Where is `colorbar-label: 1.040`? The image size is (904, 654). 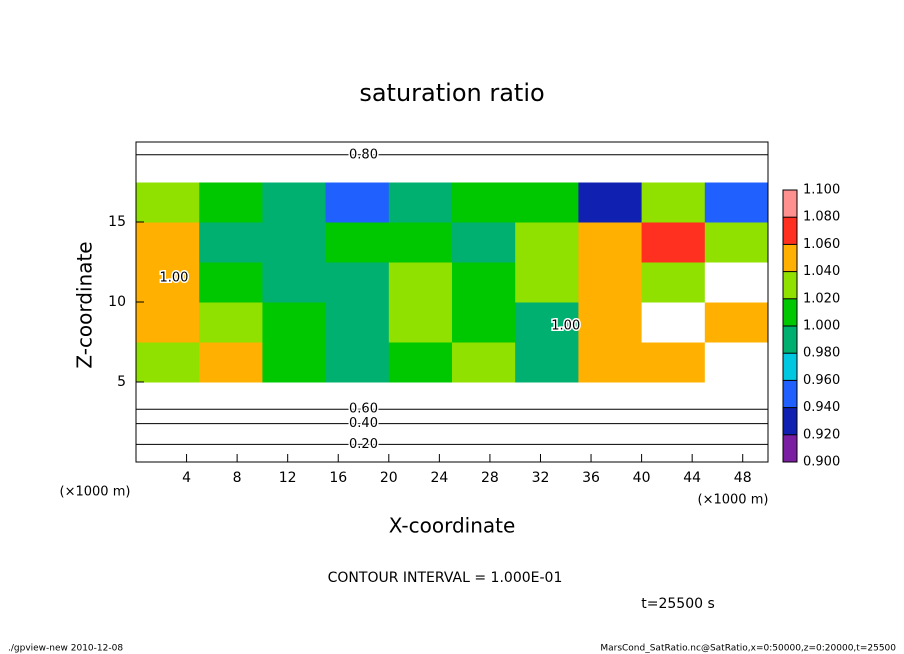
colorbar-label: 1.040 is located at coordinates (821, 271).